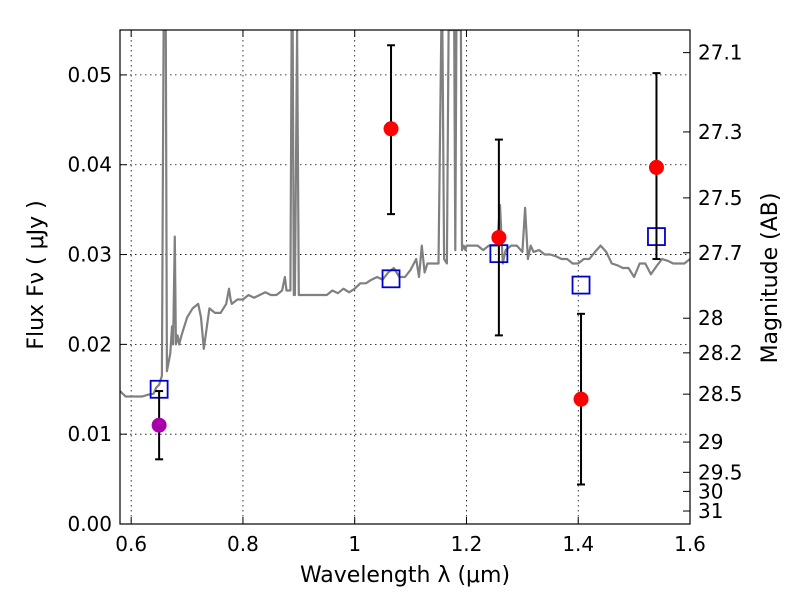 The height and width of the screenshot is (600, 800). Describe the element at coordinates (36, 274) in the screenshot. I see `y-axis-label: Flux Fν ( μJy )` at that location.